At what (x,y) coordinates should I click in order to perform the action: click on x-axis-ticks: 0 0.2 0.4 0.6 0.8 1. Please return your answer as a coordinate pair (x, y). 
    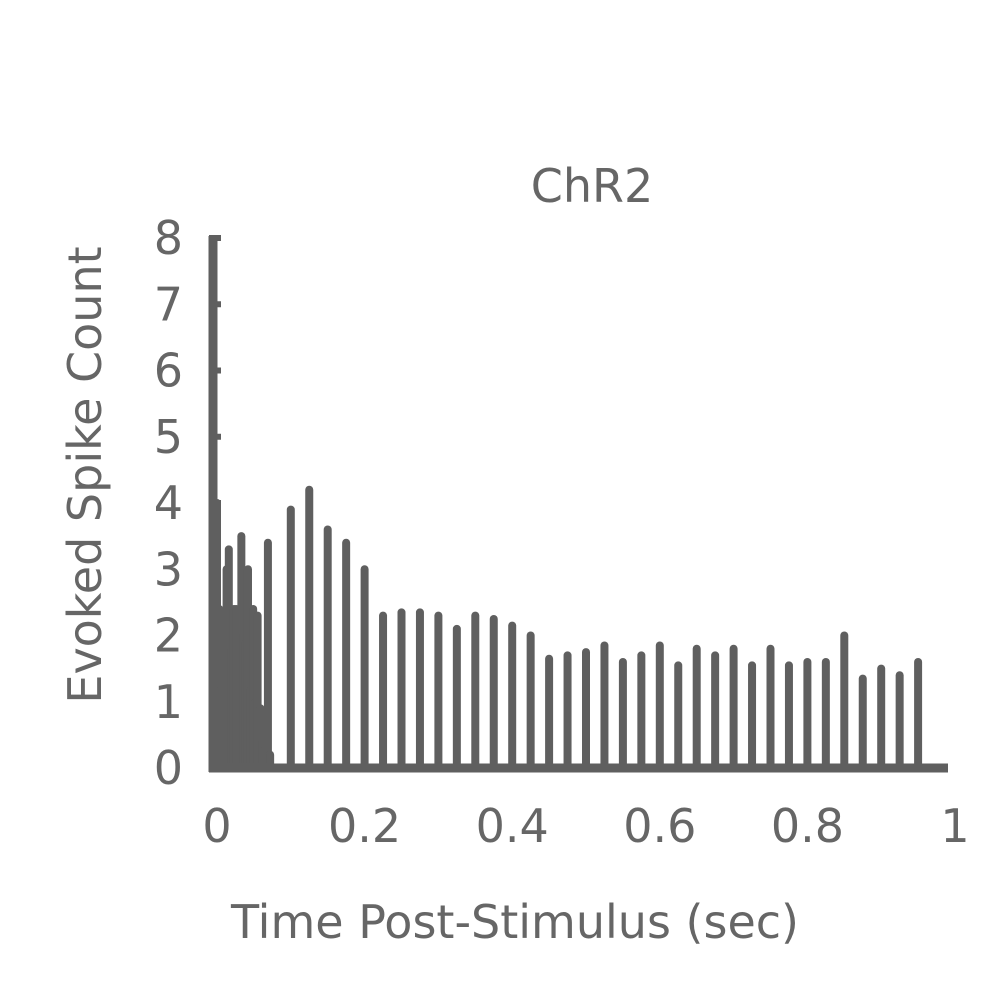
    Looking at the image, I should click on (585, 826).